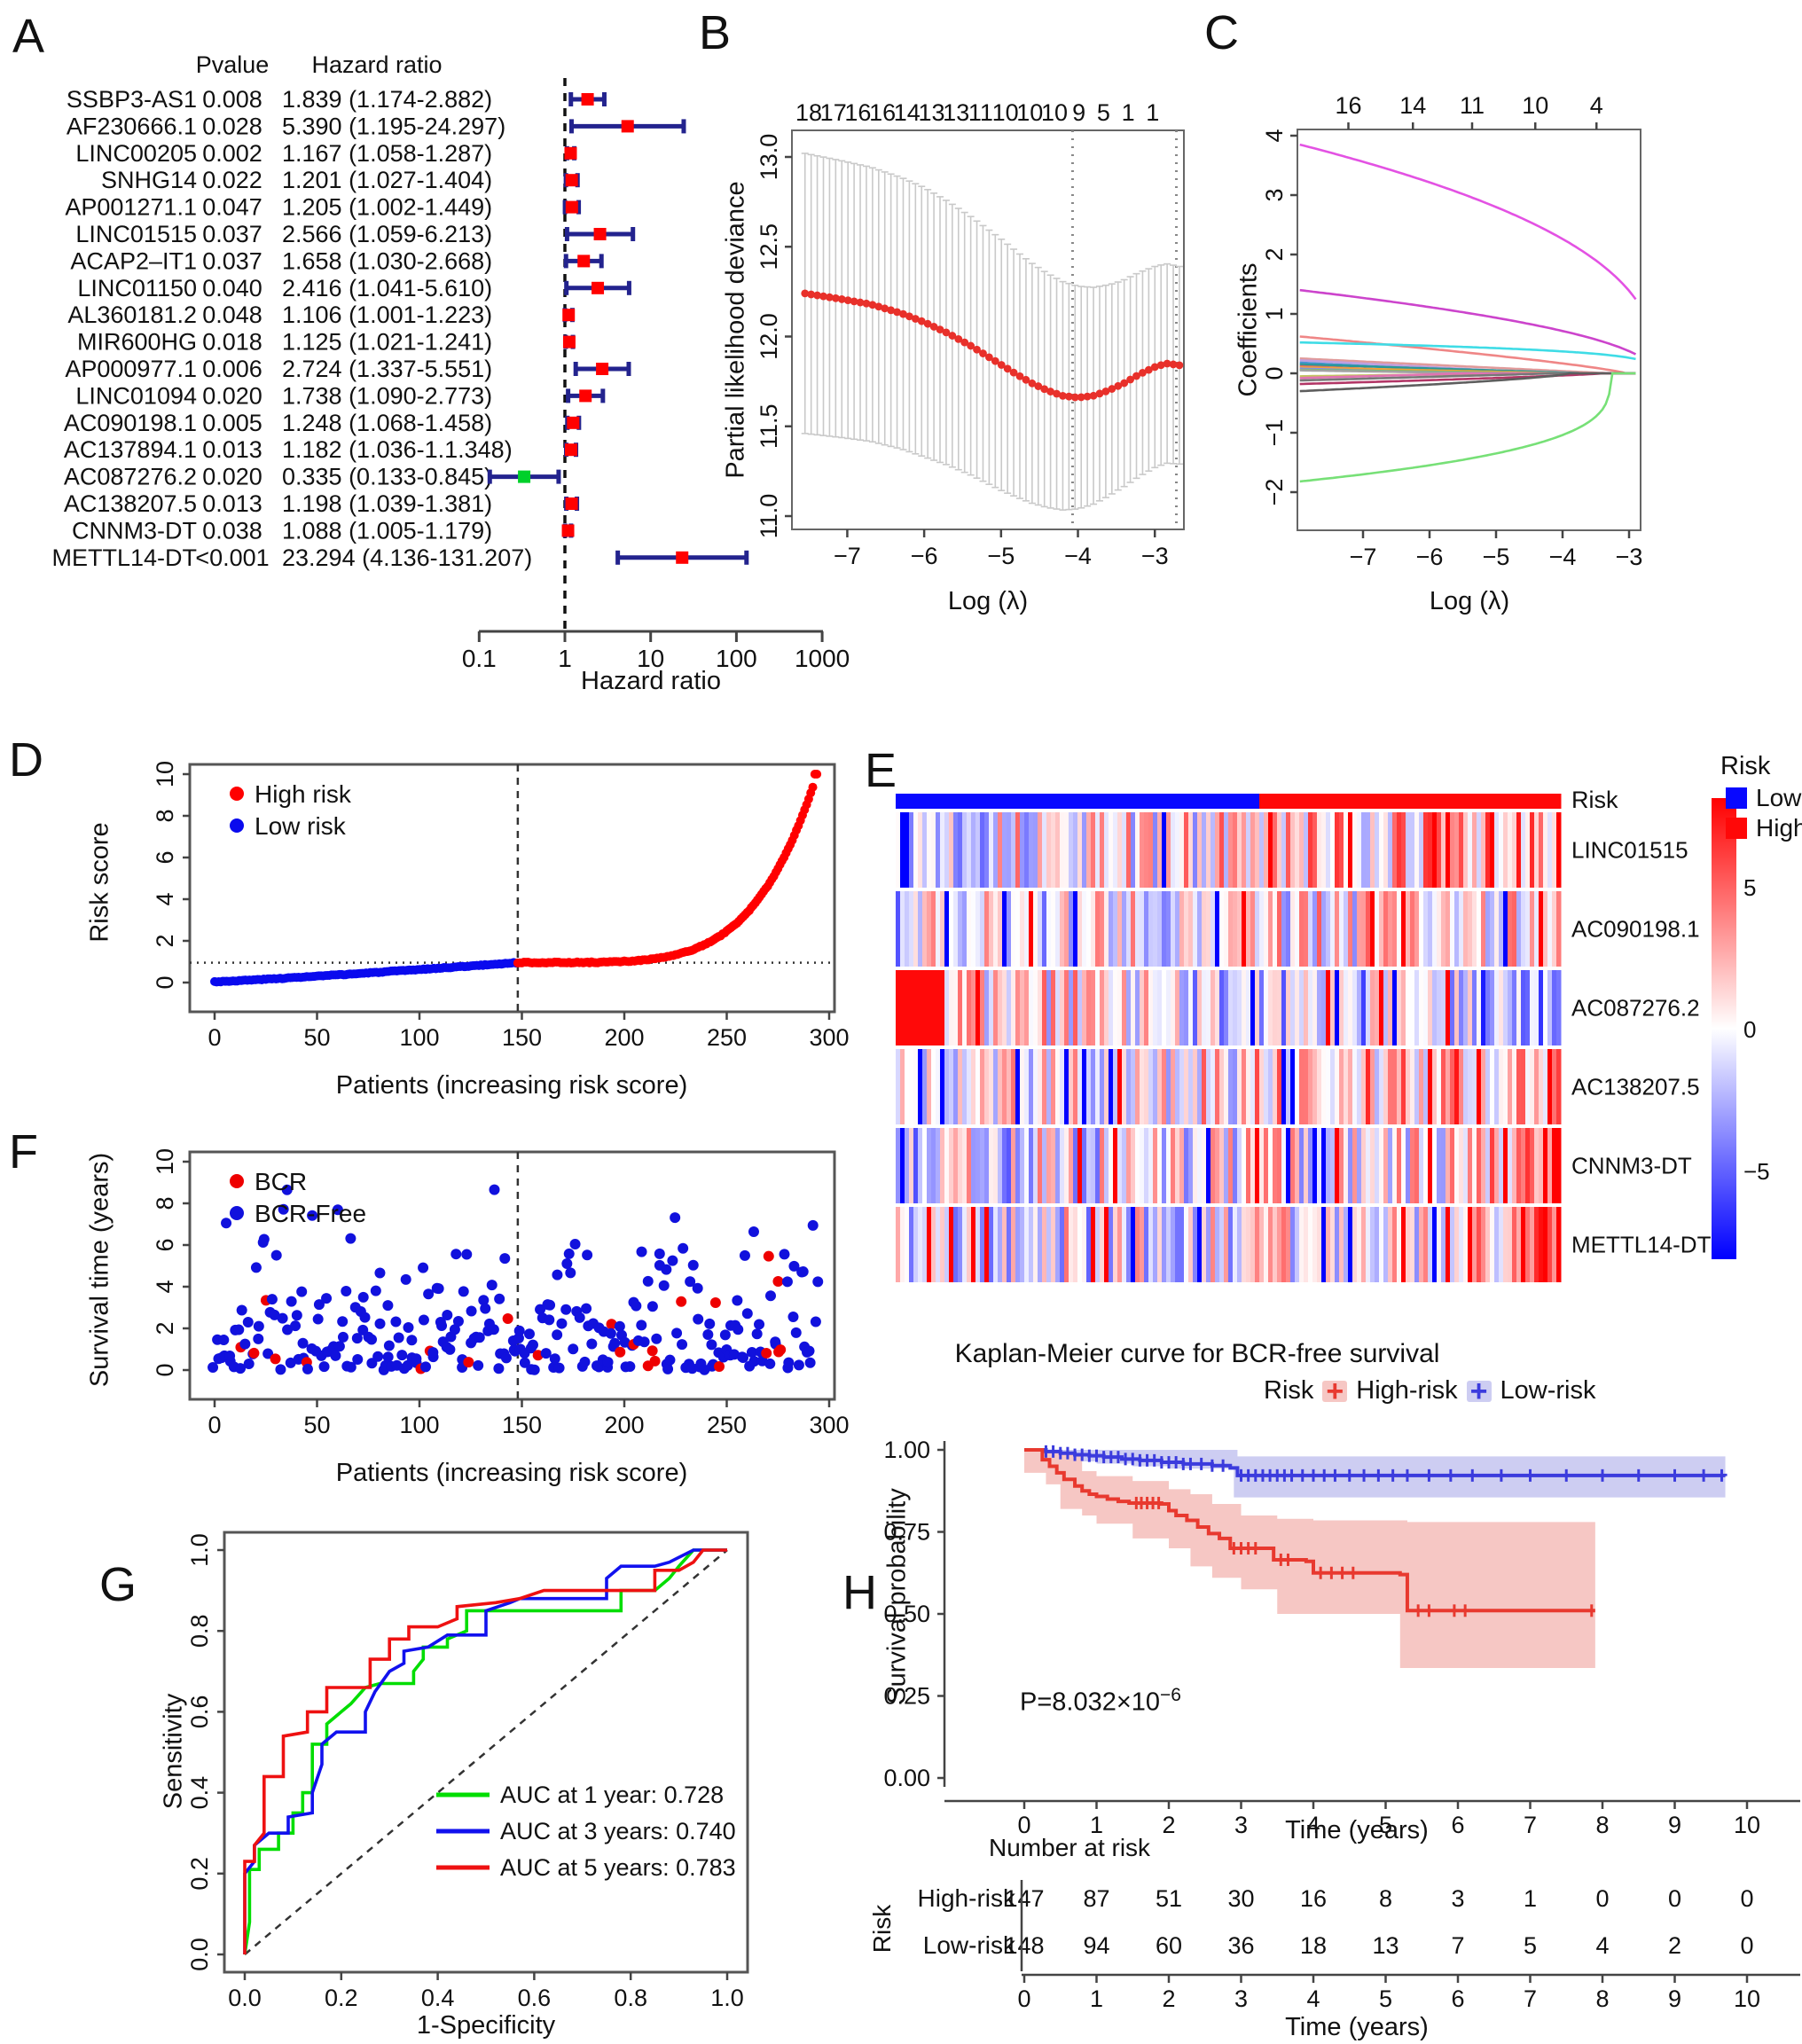 This screenshot has height=2044, width=1802. Describe the element at coordinates (131, 207) in the screenshot. I see `svg-text: AP001271.1` at that location.